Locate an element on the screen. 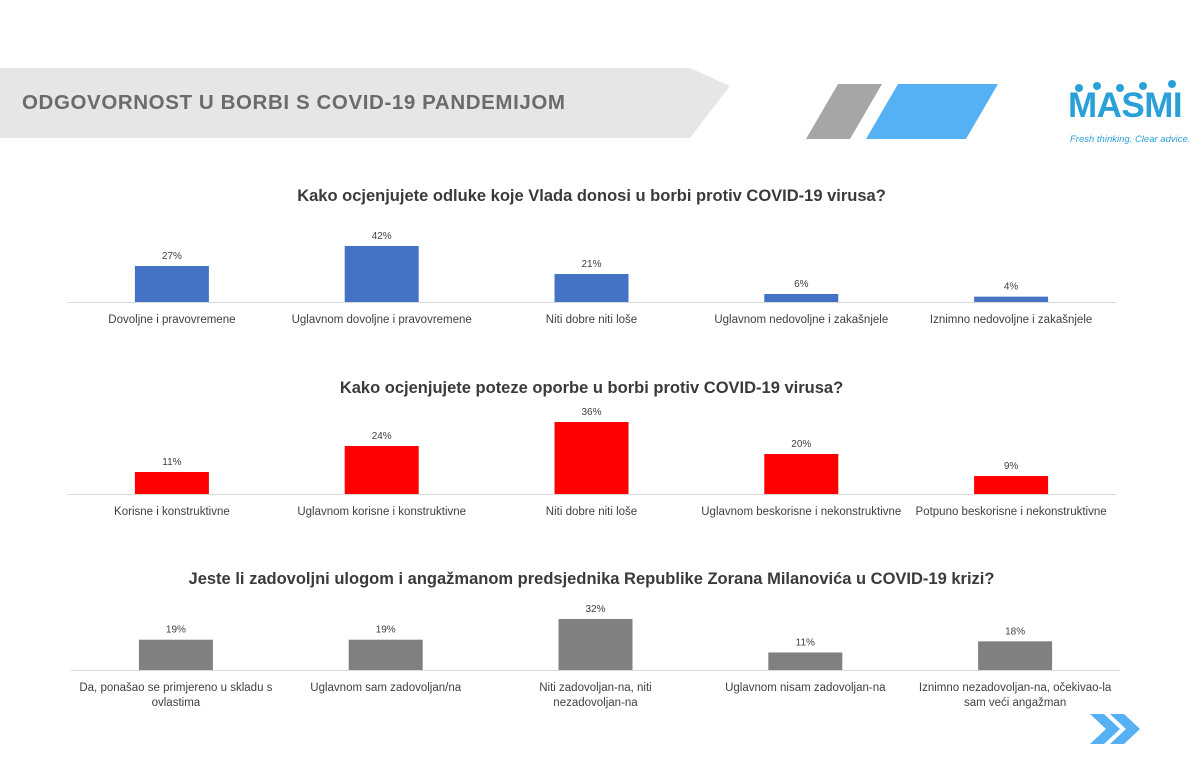 The image size is (1203, 773). gray-stripe is located at coordinates (844, 111).